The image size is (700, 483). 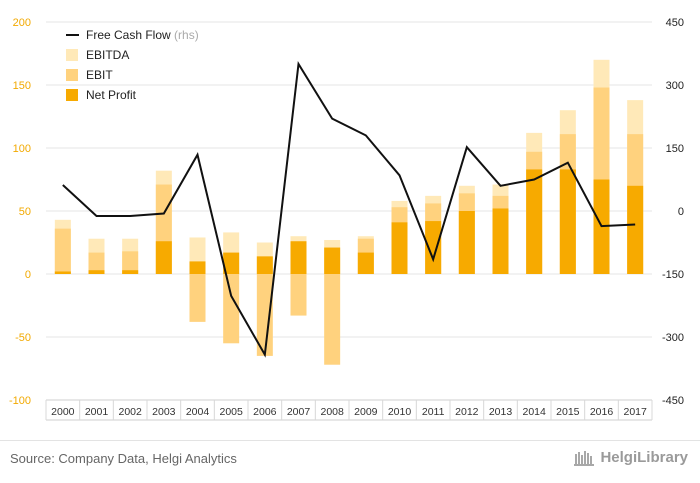 I want to click on x-tick-label: 2001, so click(x=97, y=412).